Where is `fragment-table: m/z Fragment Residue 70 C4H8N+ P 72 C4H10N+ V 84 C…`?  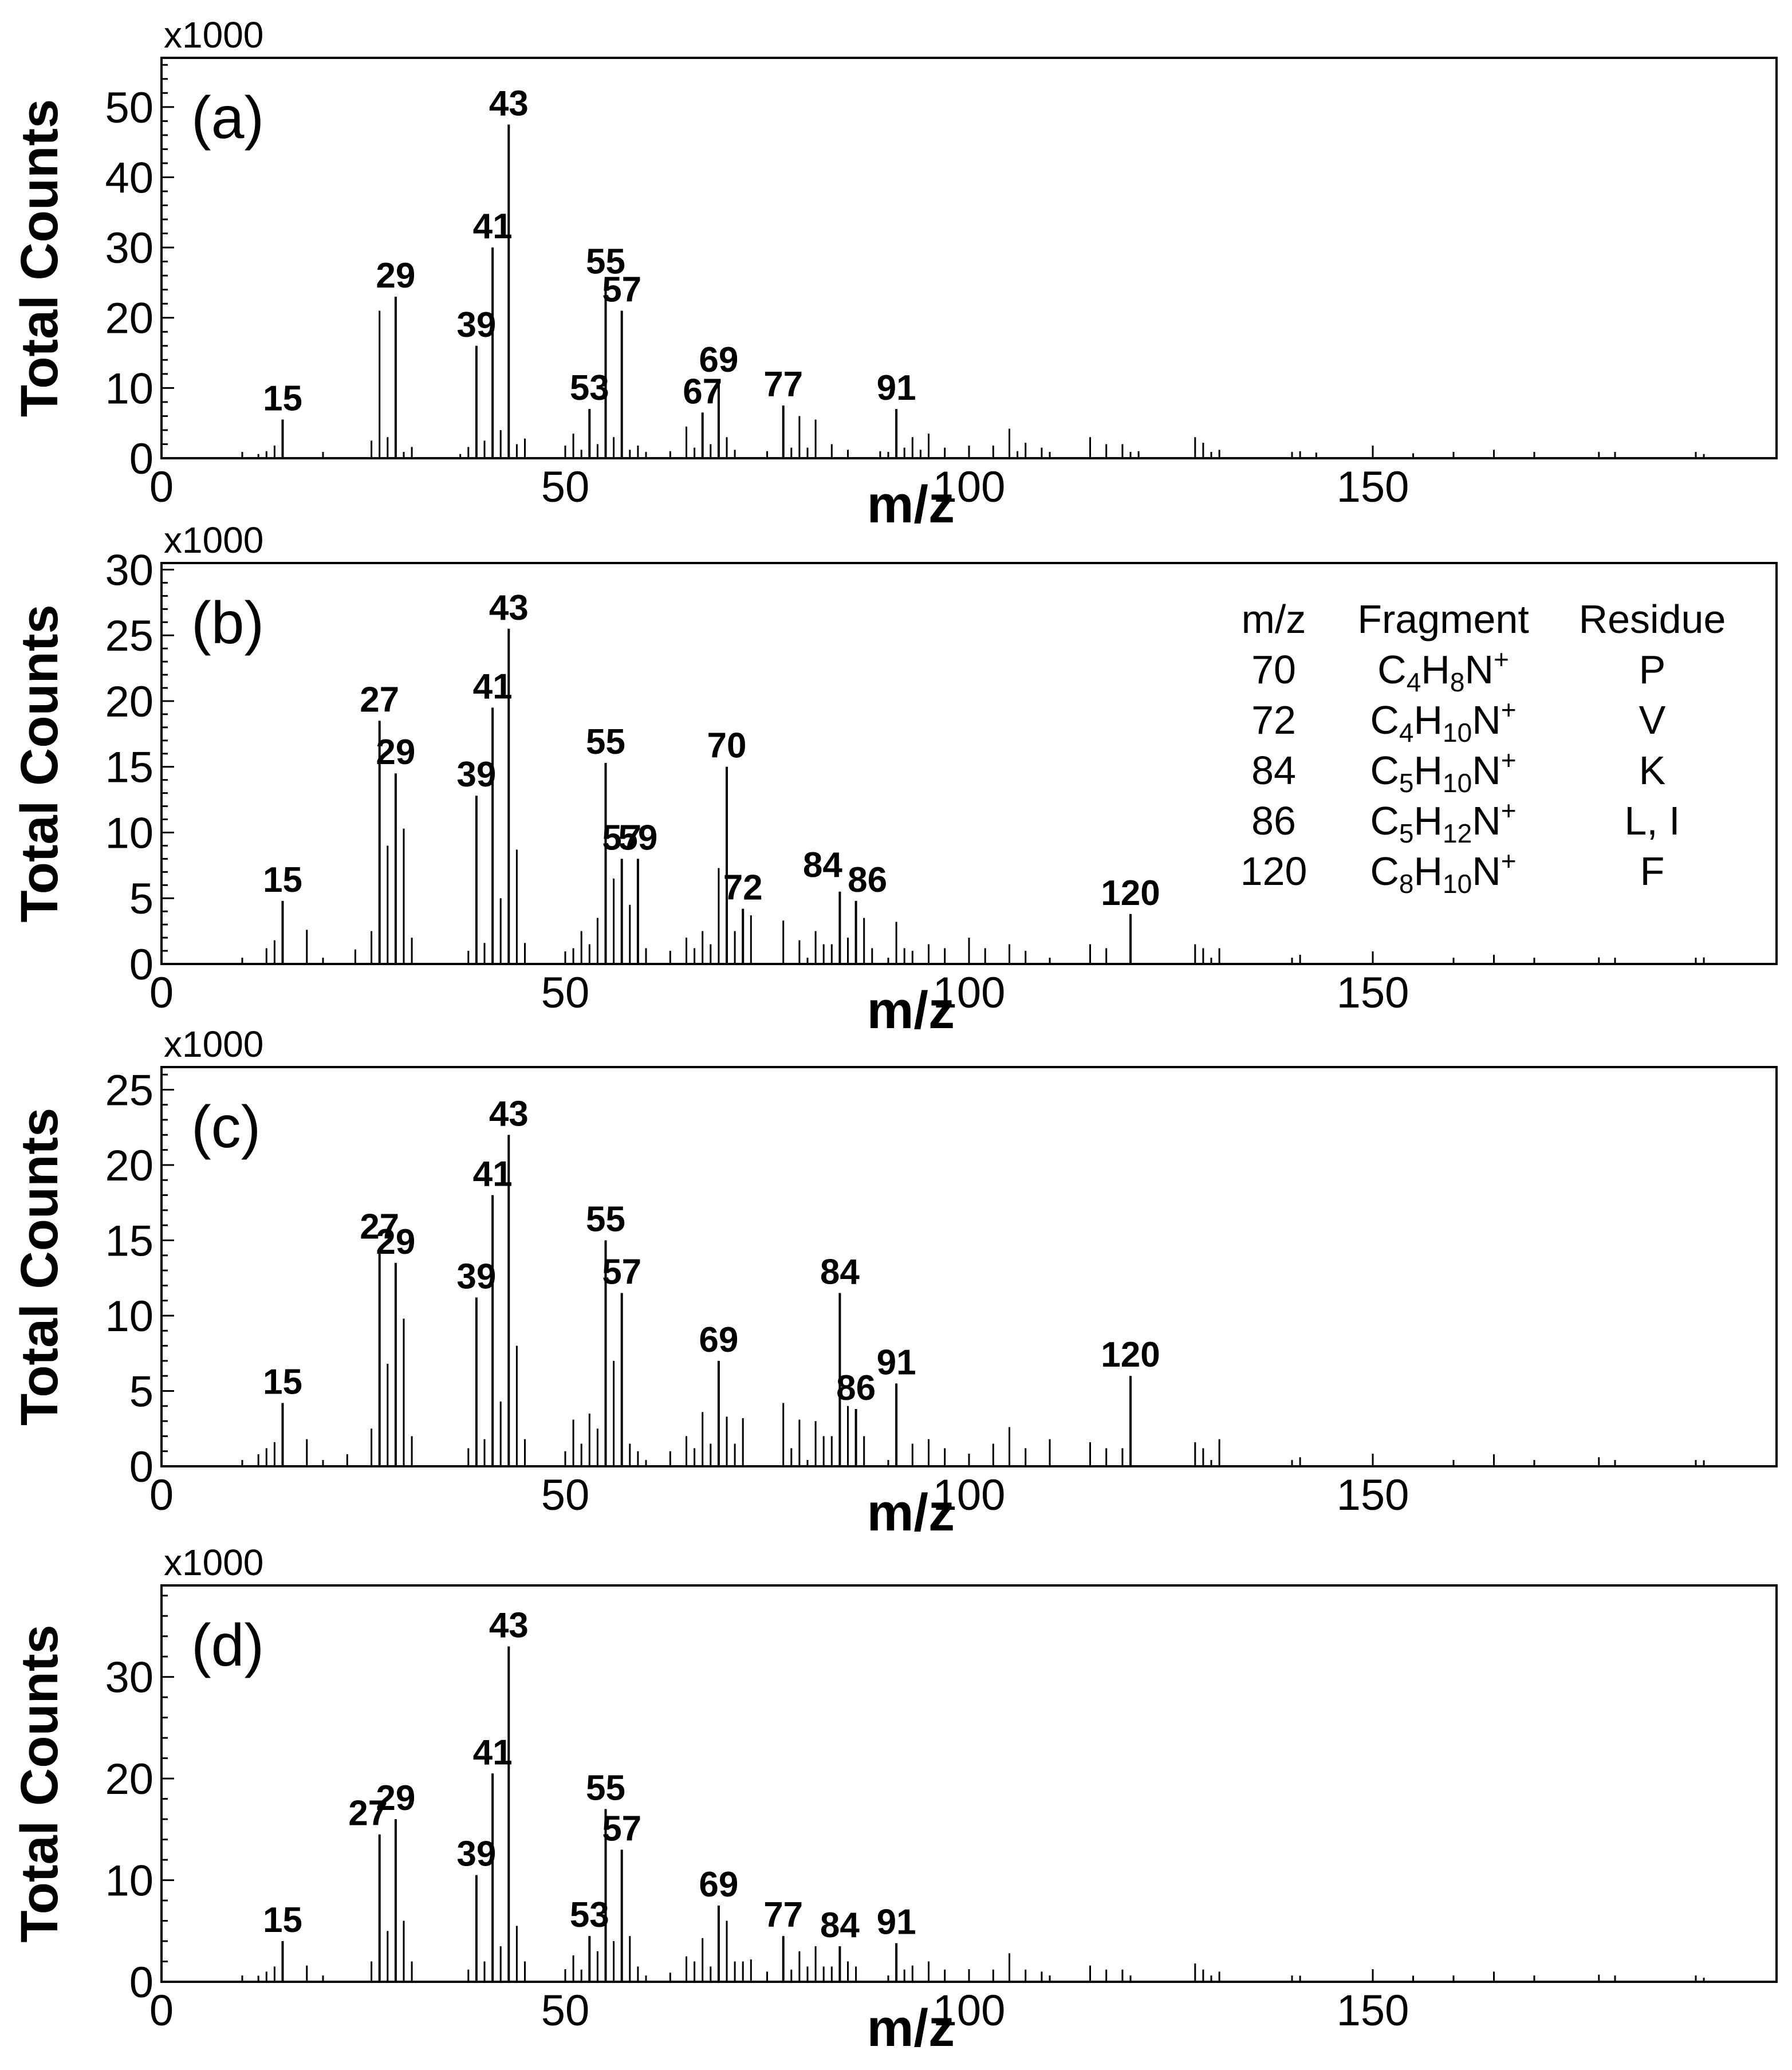
fragment-table: m/z Fragment Residue 70 C4H8N+ P 72 C4H10N+ V 84 C… is located at coordinates (1483, 748).